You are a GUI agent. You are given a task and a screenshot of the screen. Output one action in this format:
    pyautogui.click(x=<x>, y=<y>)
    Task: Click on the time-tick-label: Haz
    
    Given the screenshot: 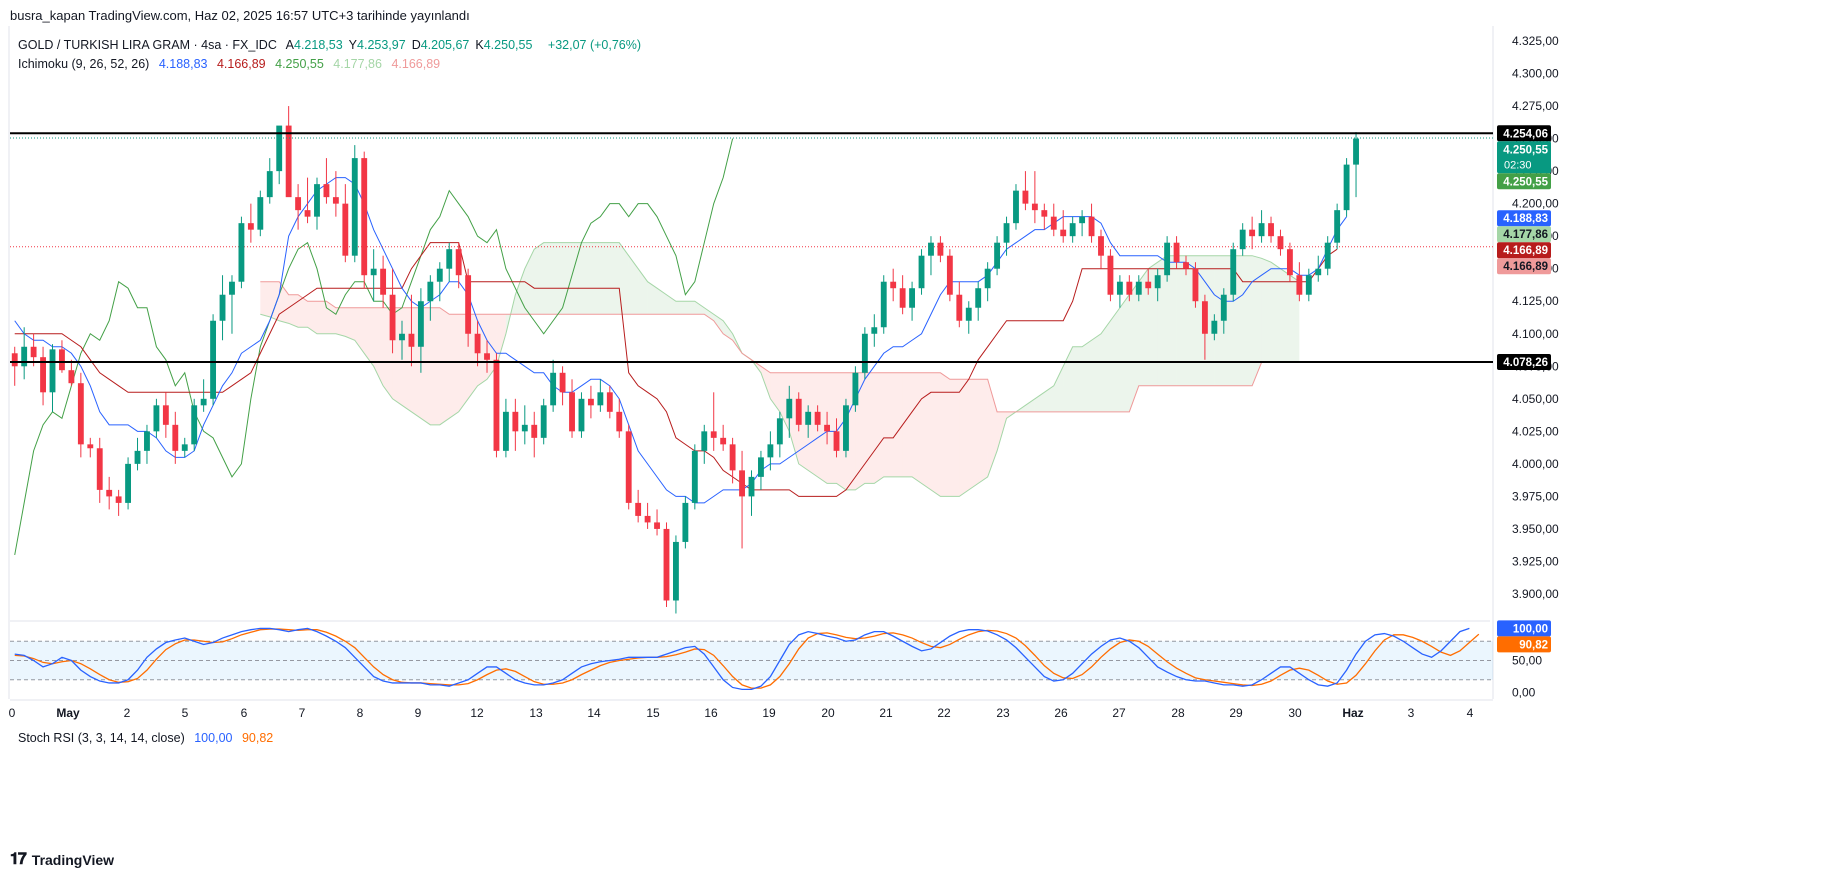 What is the action you would take?
    pyautogui.click(x=1352, y=713)
    